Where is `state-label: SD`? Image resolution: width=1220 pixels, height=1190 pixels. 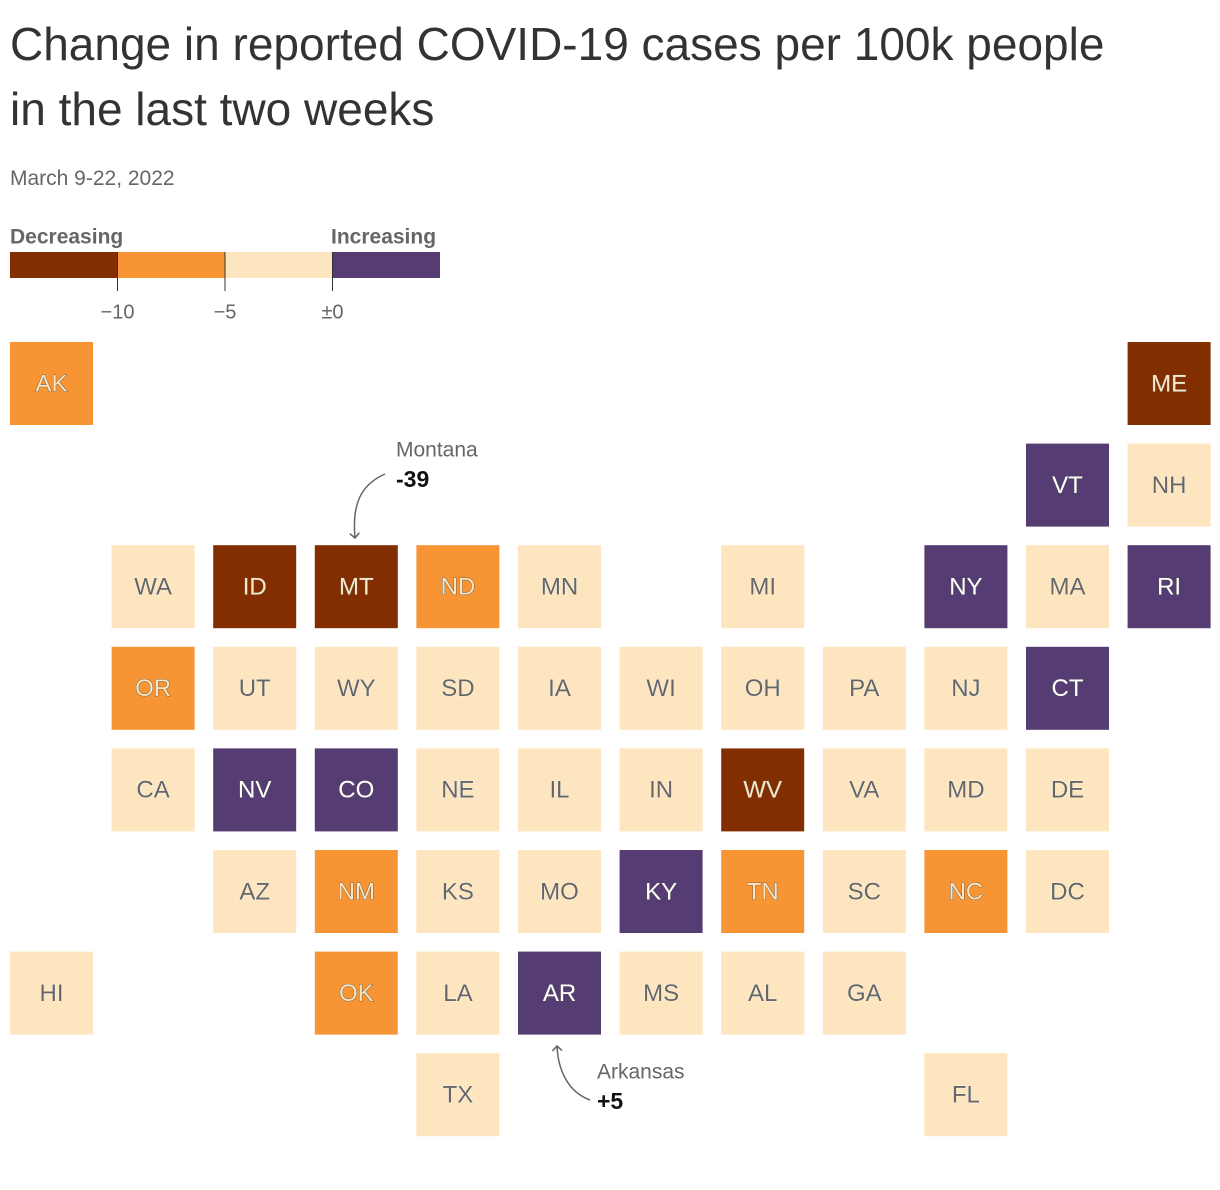 state-label: SD is located at coordinates (457, 688).